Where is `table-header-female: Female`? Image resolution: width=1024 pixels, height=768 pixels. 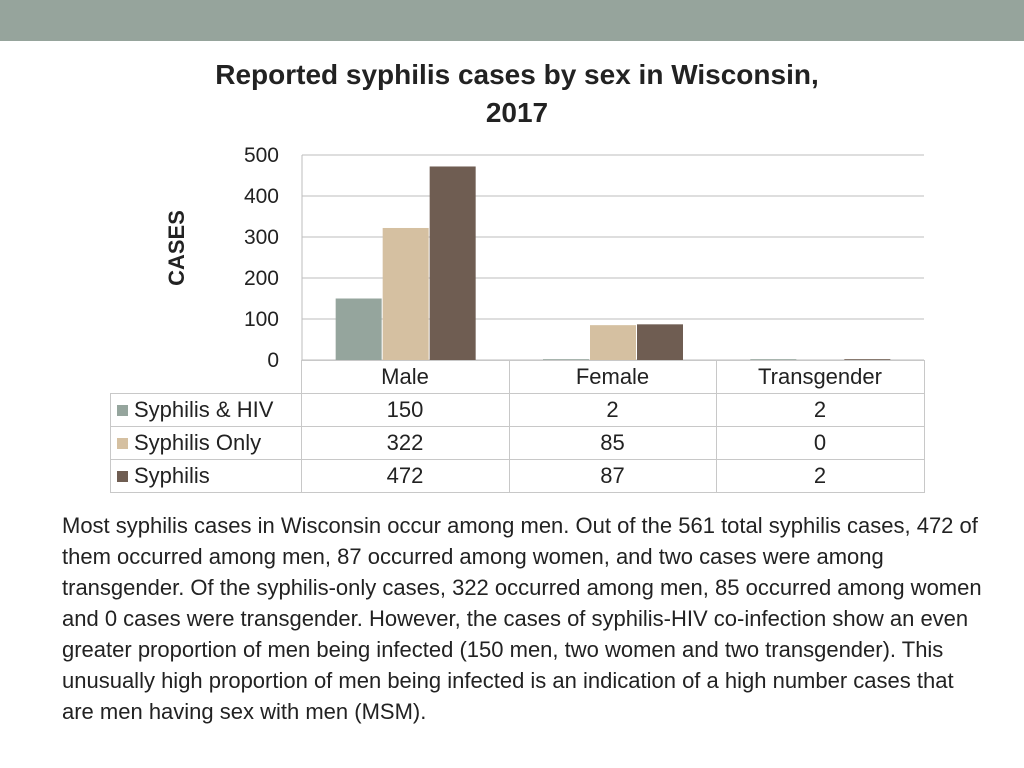 table-header-female: Female is located at coordinates (612, 377).